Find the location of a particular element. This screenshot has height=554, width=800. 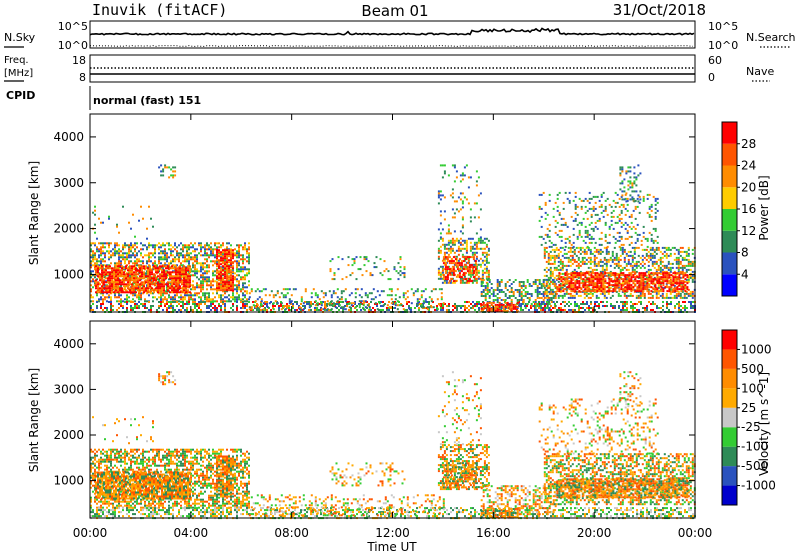

velocity-colorbar: 1000 500 100 25 -25 -100 -500 -1000 is located at coordinates (748, 417).